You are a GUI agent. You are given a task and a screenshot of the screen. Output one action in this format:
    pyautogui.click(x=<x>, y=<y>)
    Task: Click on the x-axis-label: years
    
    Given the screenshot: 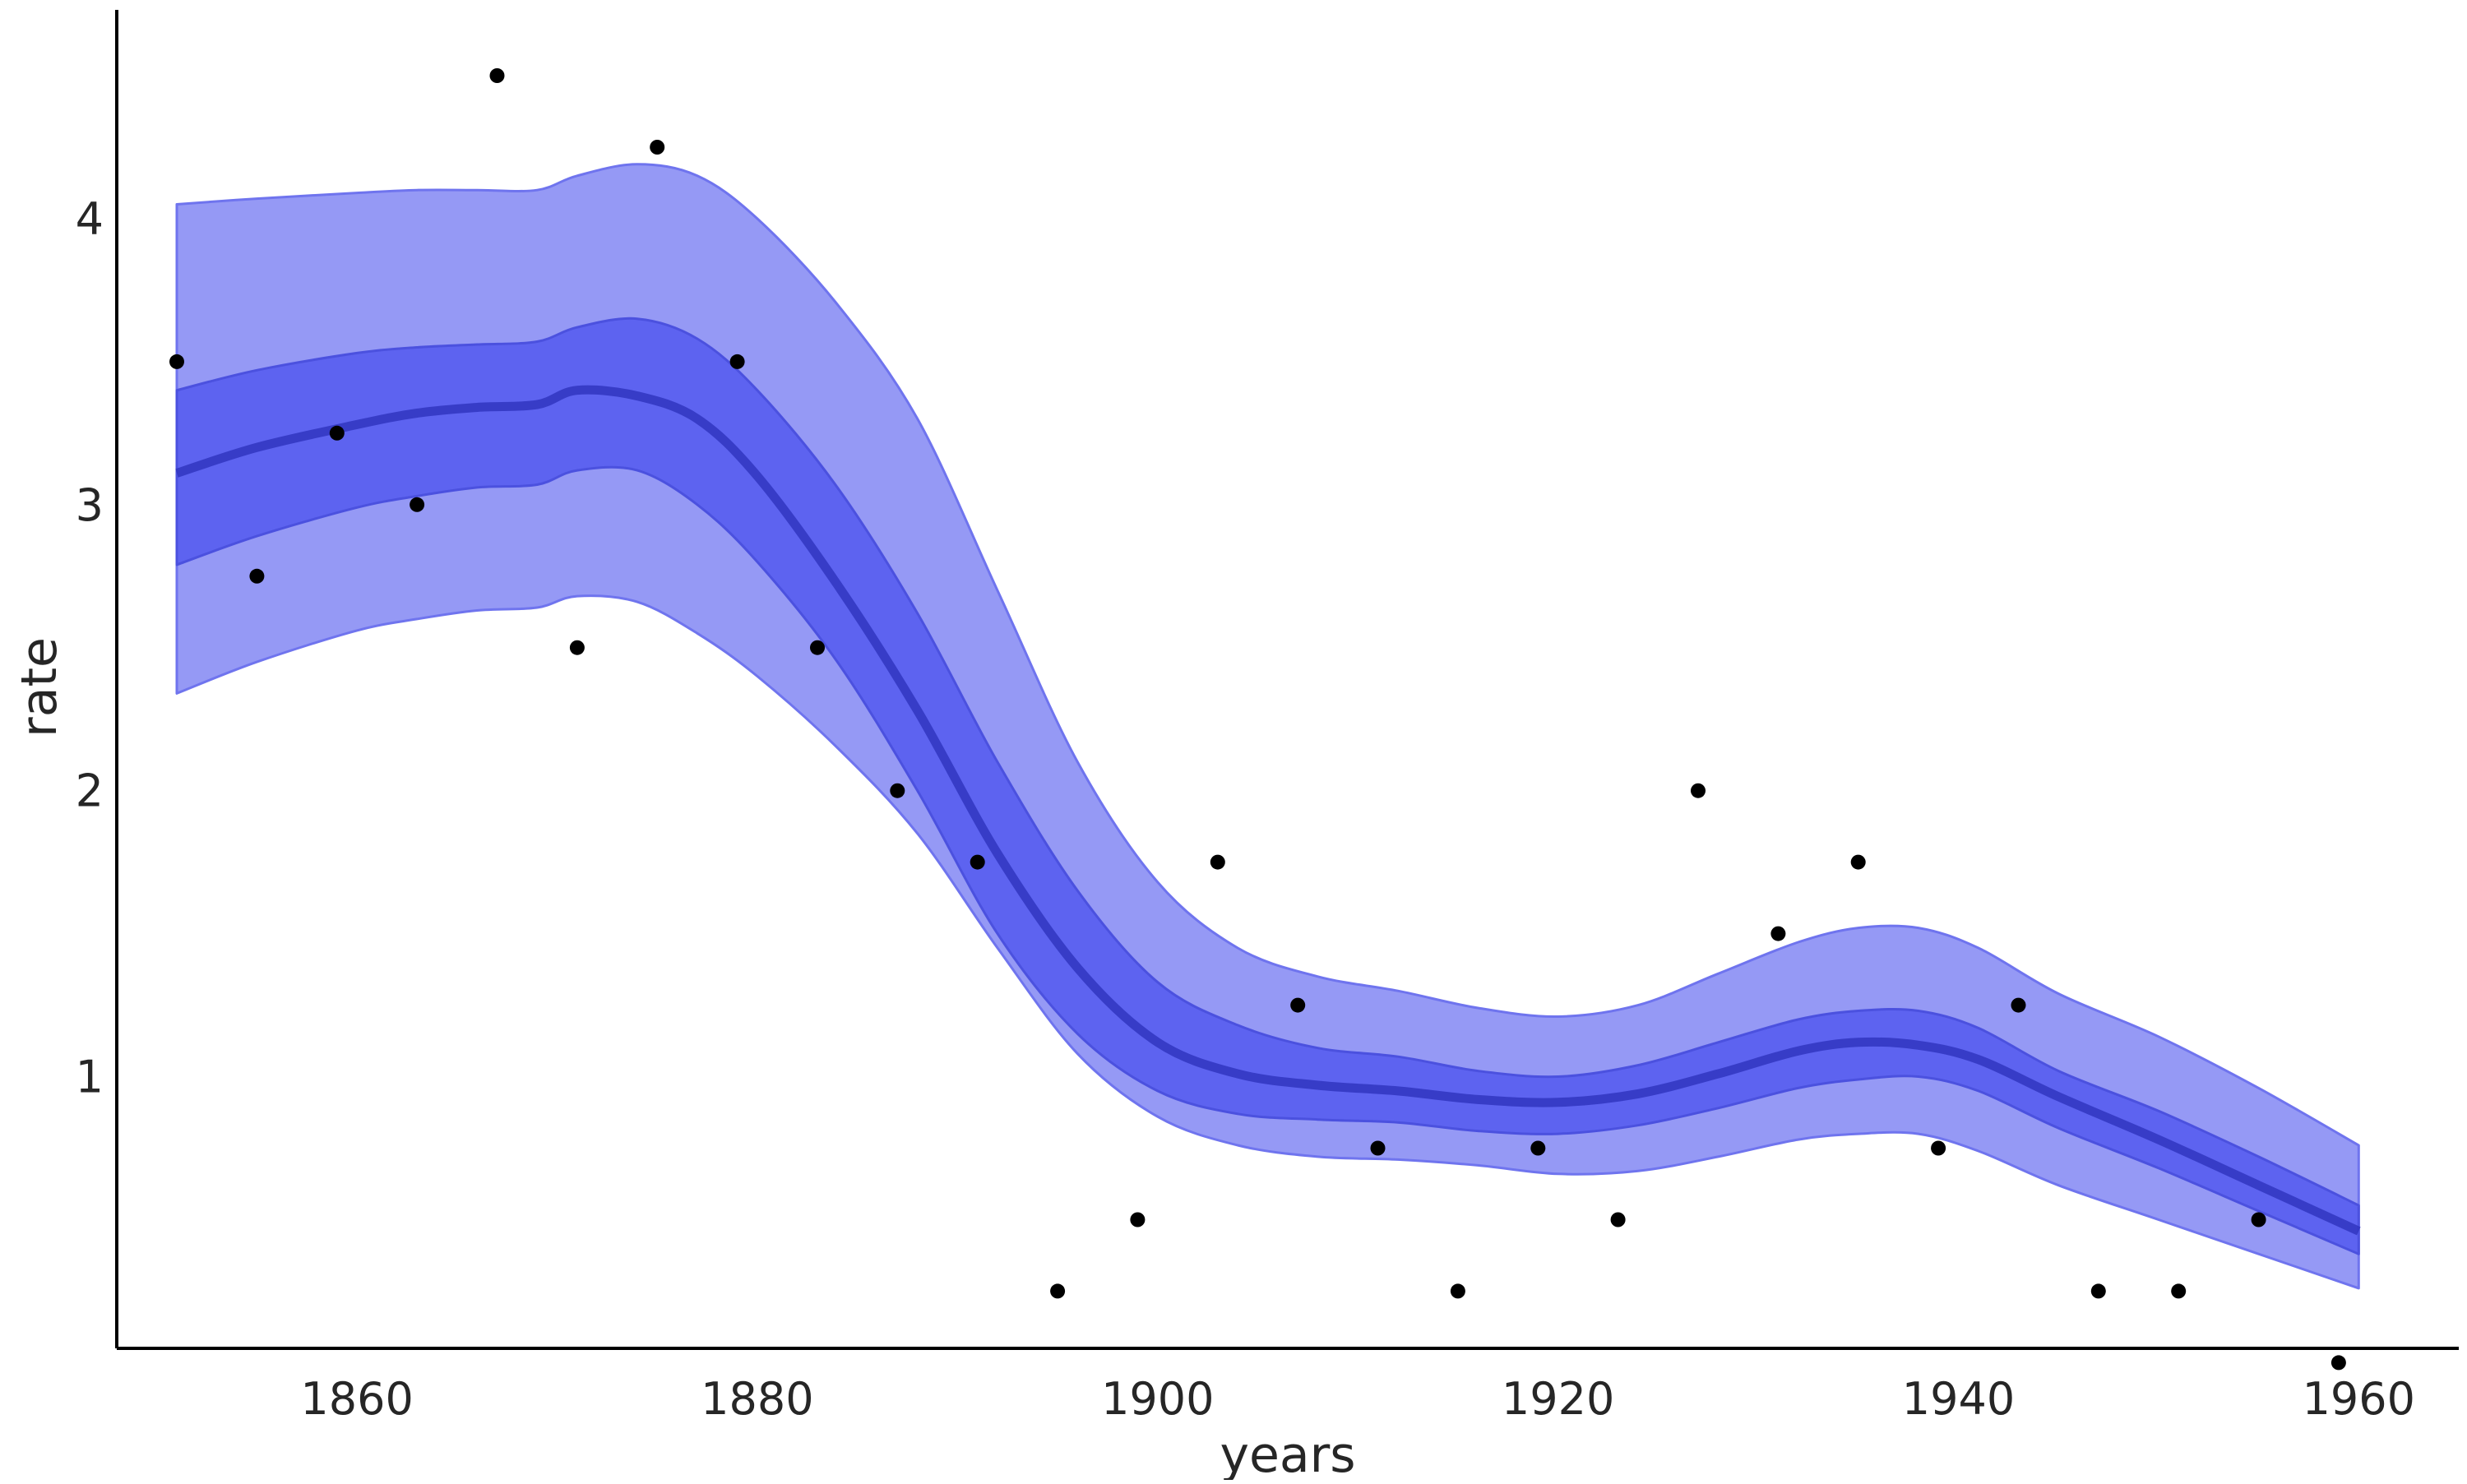 What is the action you would take?
    pyautogui.click(x=1287, y=1453)
    